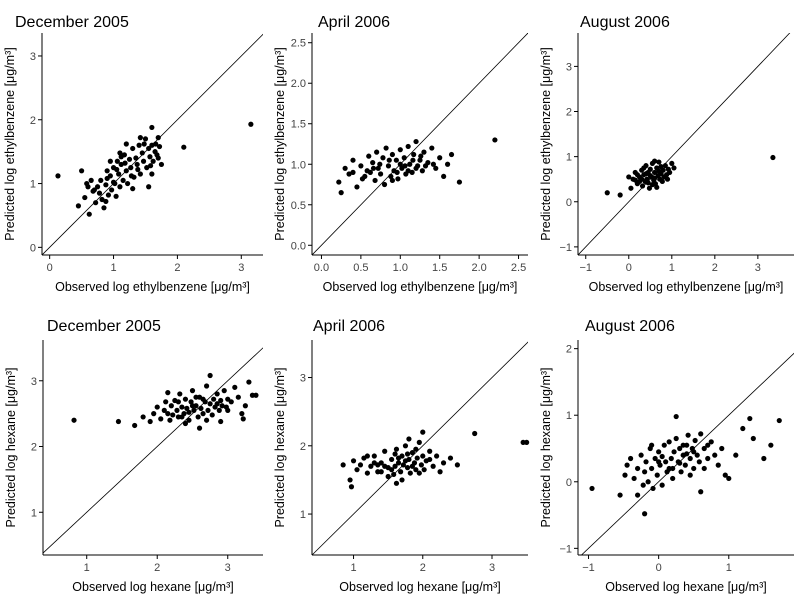 This screenshot has height=608, width=807. Describe the element at coordinates (298, 206) in the screenshot. I see `y-tick-label: 0.5` at that location.